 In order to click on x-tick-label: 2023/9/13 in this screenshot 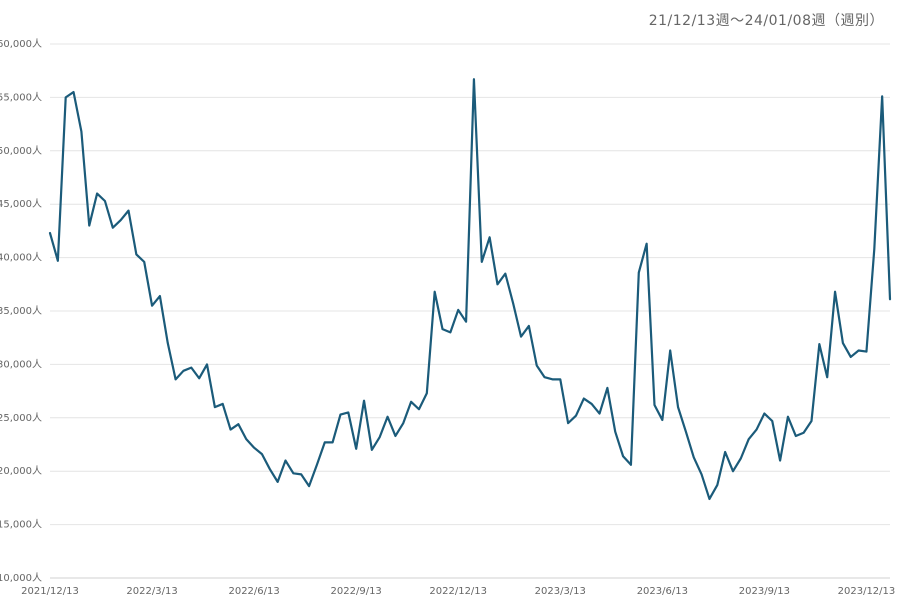, I will do `click(764, 591)`.